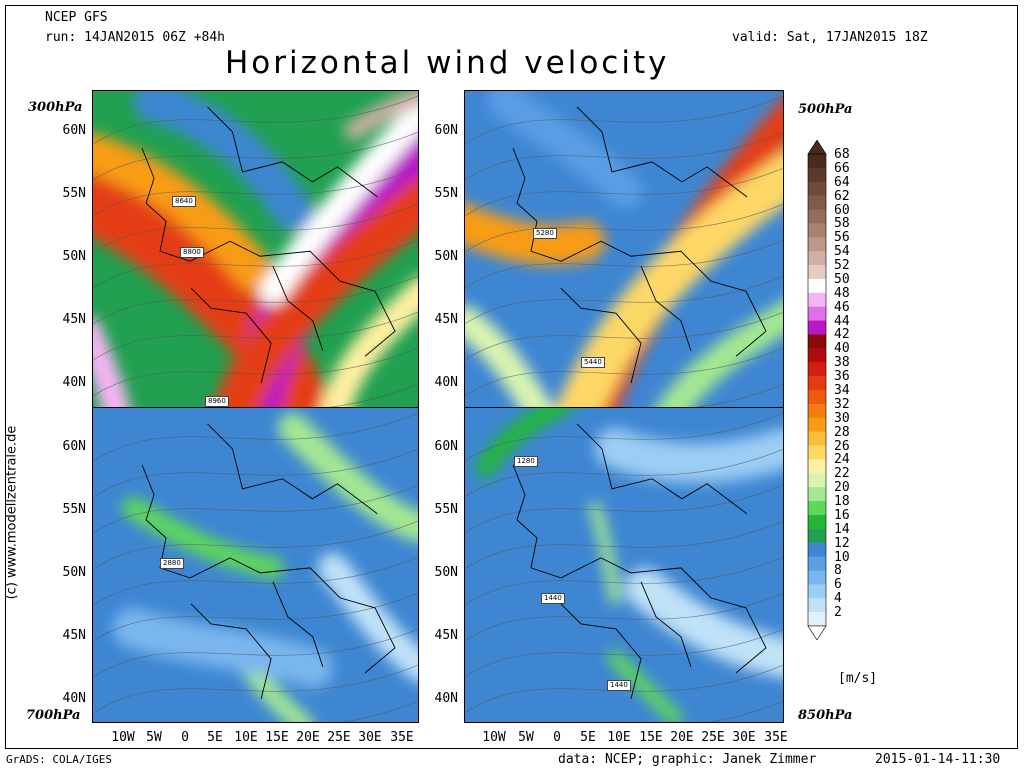 Image resolution: width=1024 pixels, height=768 pixels. I want to click on panel-700-field, so click(255, 565).